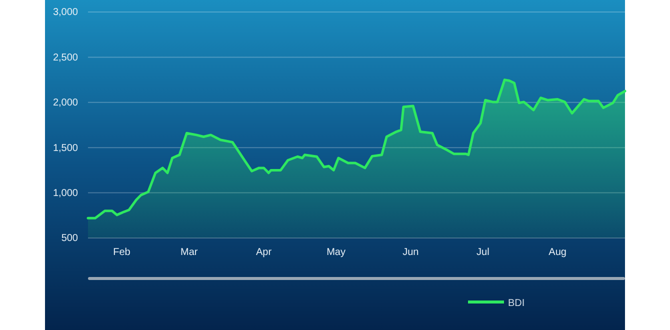 Image resolution: width=670 pixels, height=330 pixels. Describe the element at coordinates (516, 303) in the screenshot. I see `legend-label: BDI` at that location.